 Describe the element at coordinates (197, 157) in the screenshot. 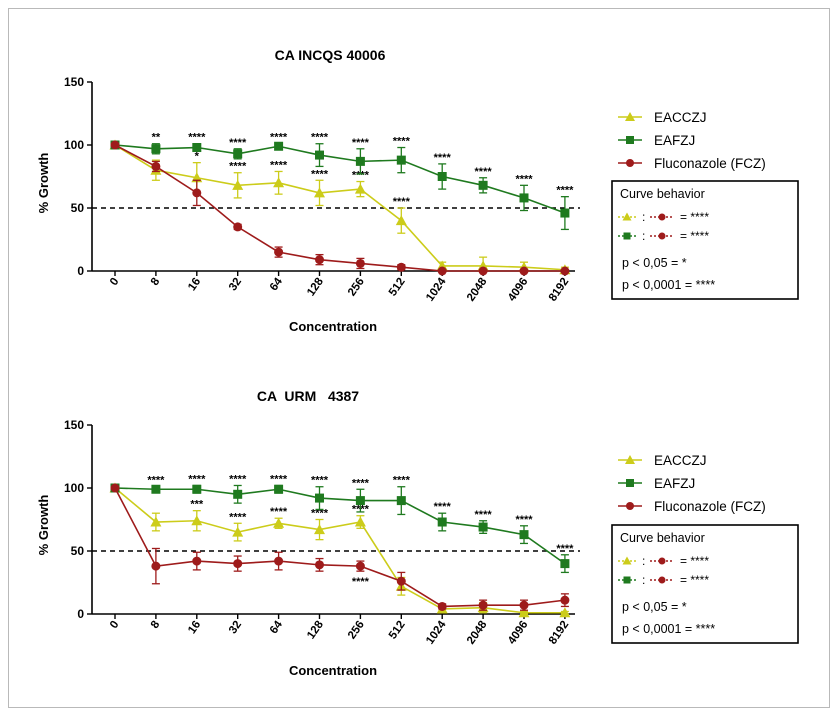

I see `significance-label: *` at that location.